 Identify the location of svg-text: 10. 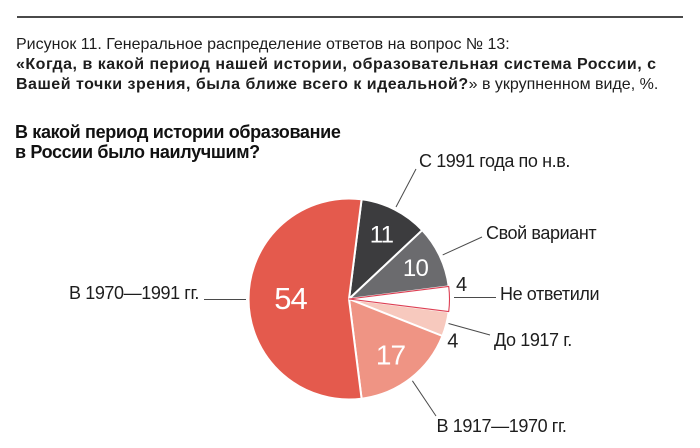
(416, 268).